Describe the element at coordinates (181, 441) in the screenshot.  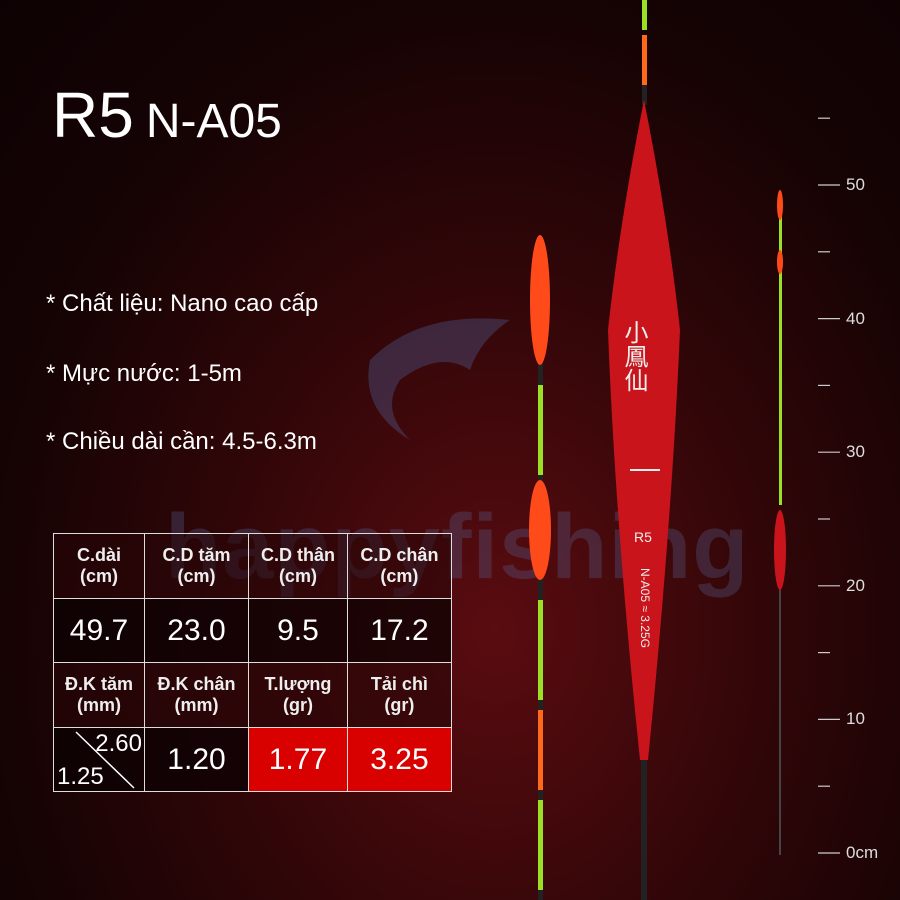
I see `spec-rod-length: * Chiều dài cần: 4.5-6.3m` at that location.